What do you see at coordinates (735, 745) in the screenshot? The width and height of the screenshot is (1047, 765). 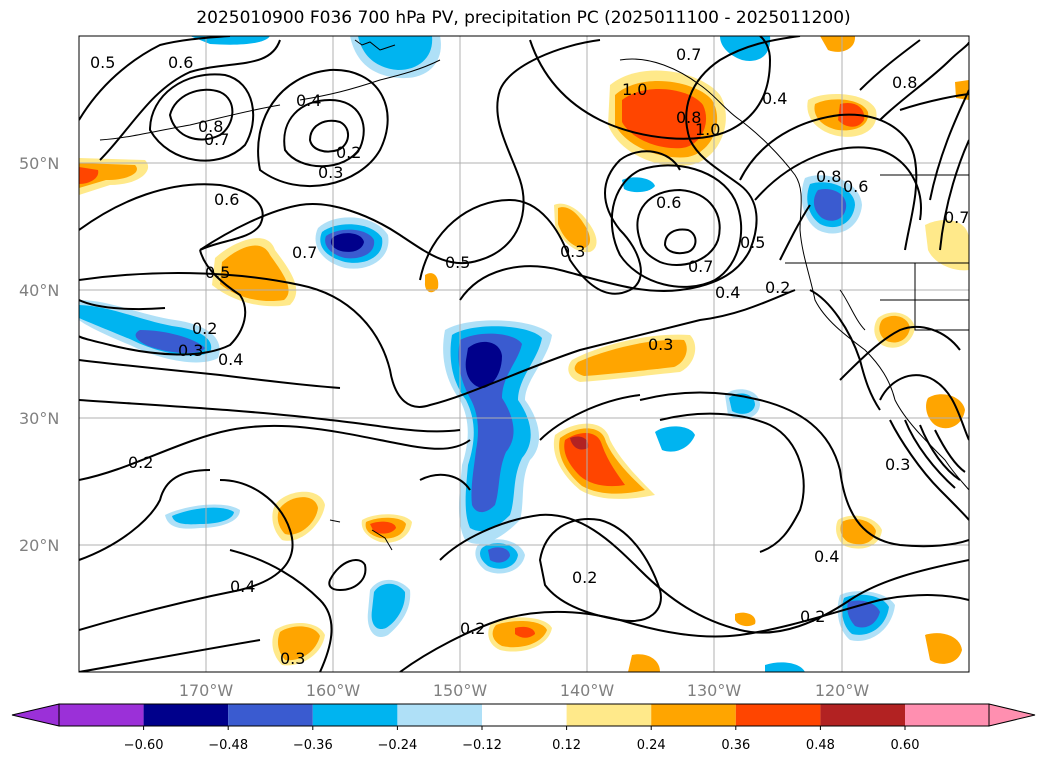 I see `colorbar-tick-label: 0.36` at bounding box center [735, 745].